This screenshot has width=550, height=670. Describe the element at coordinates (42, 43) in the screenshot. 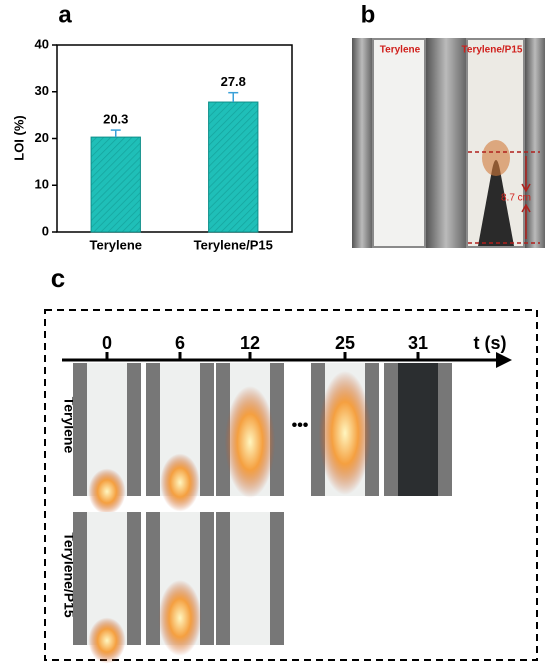

I see `y-tick-label: 40` at that location.